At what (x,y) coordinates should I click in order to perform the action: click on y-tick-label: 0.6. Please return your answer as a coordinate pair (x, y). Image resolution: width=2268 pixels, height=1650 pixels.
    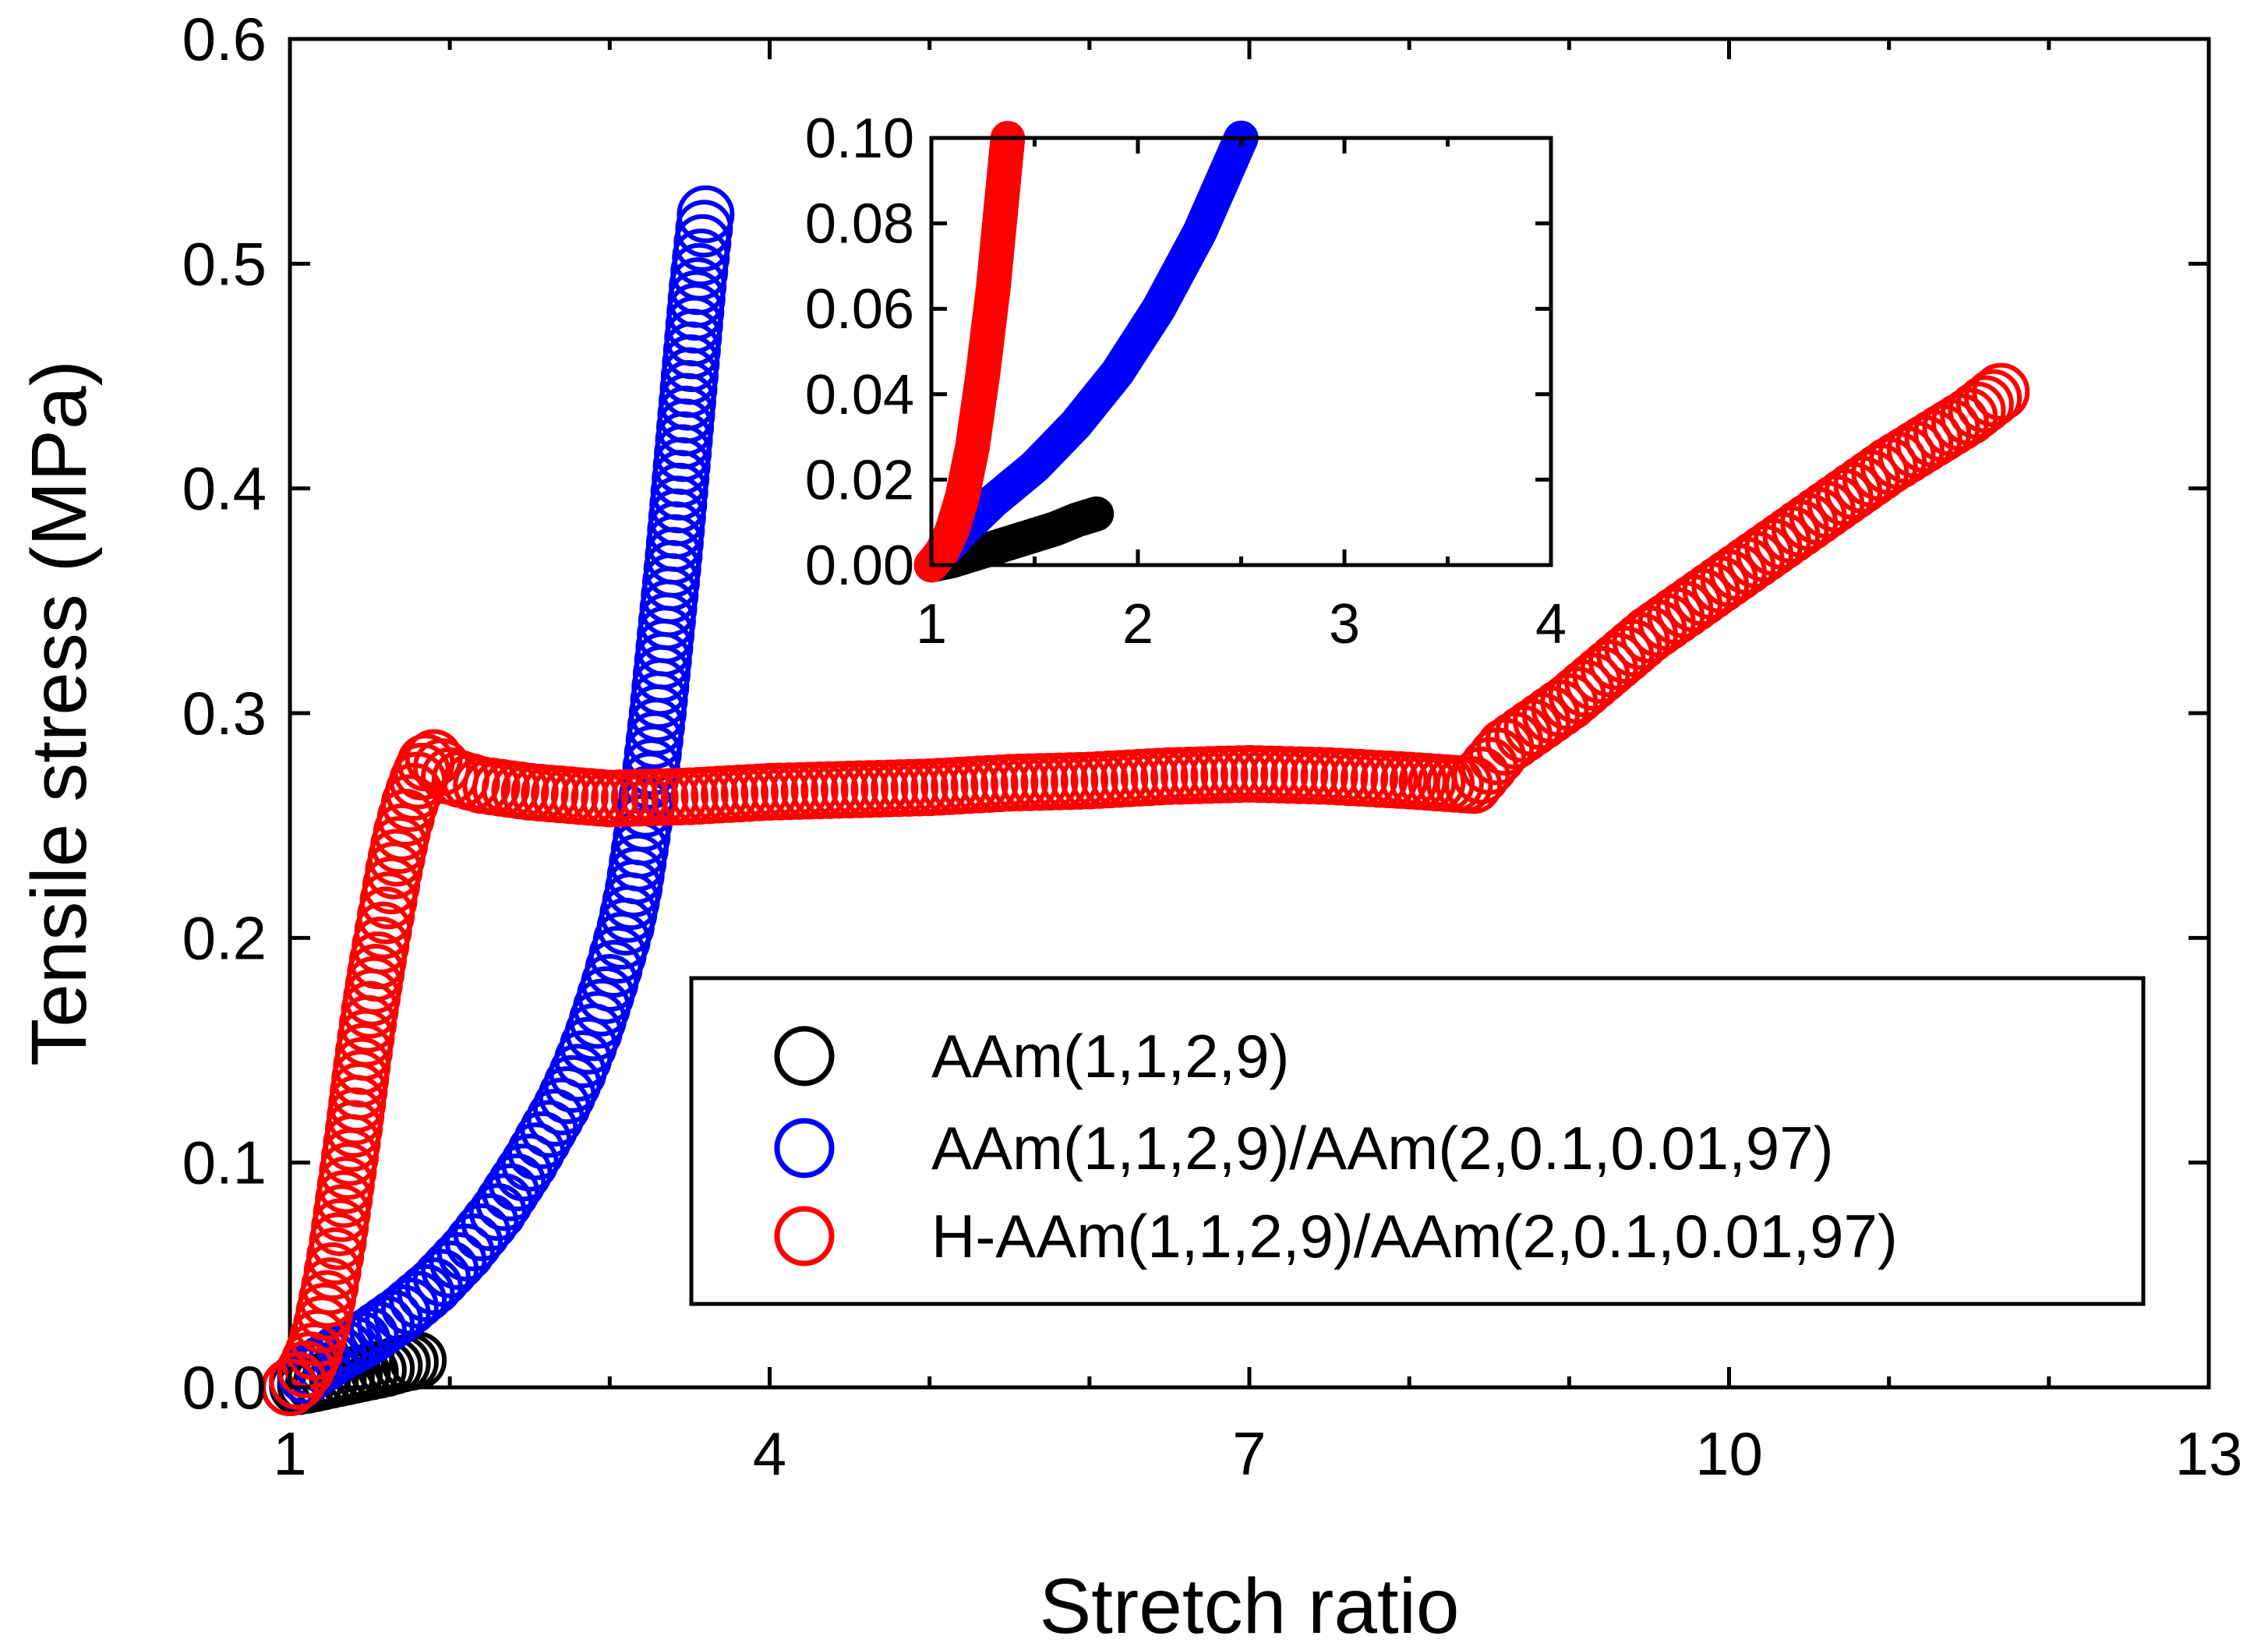
    Looking at the image, I should click on (224, 39).